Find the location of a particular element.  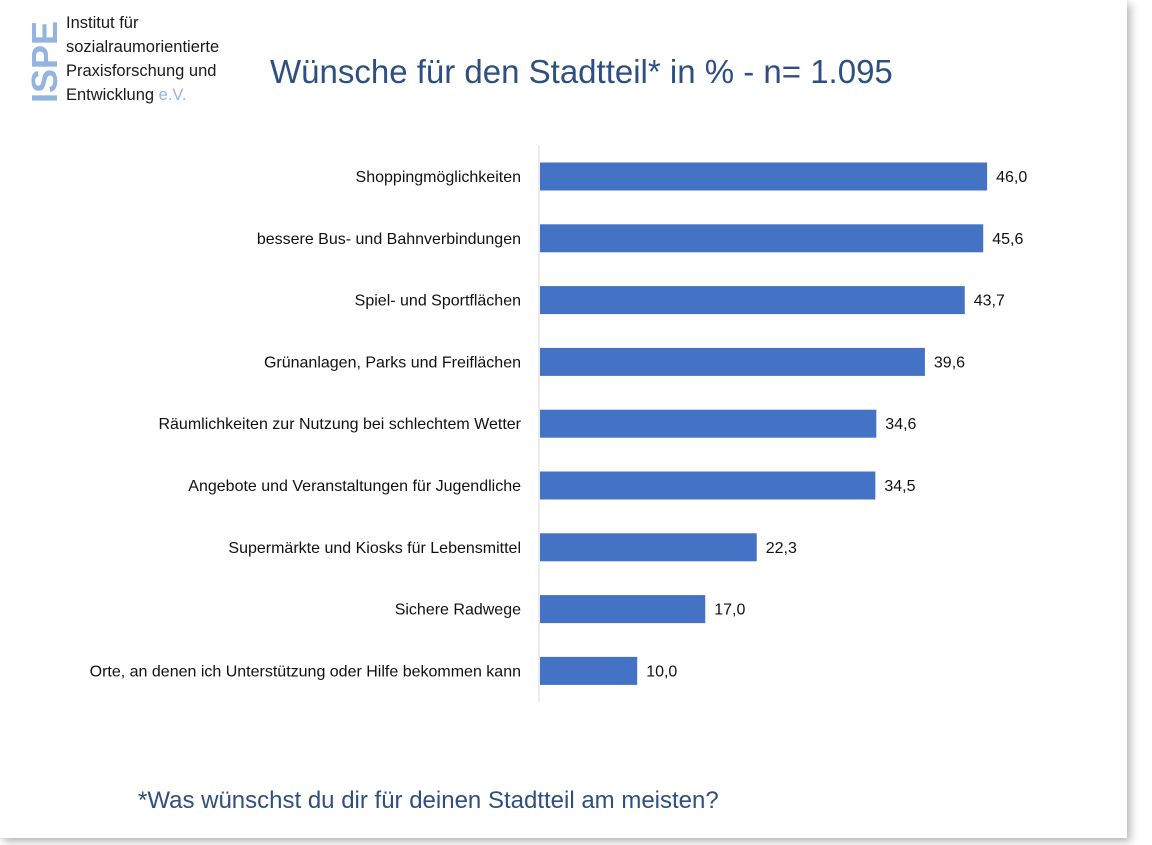

logo-line-2: sozialraumorientierte is located at coordinates (143, 47).